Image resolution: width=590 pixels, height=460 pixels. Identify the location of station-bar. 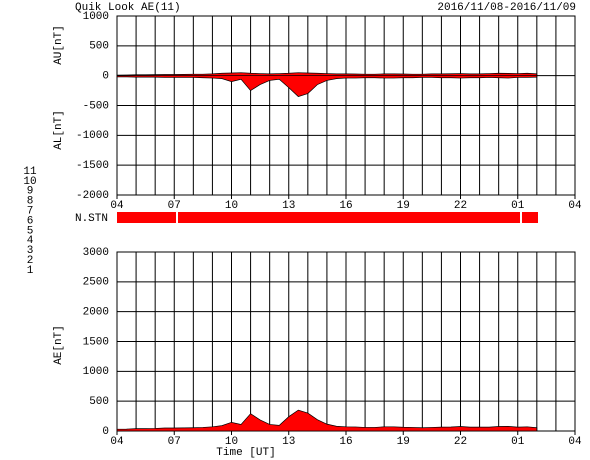
(327, 217).